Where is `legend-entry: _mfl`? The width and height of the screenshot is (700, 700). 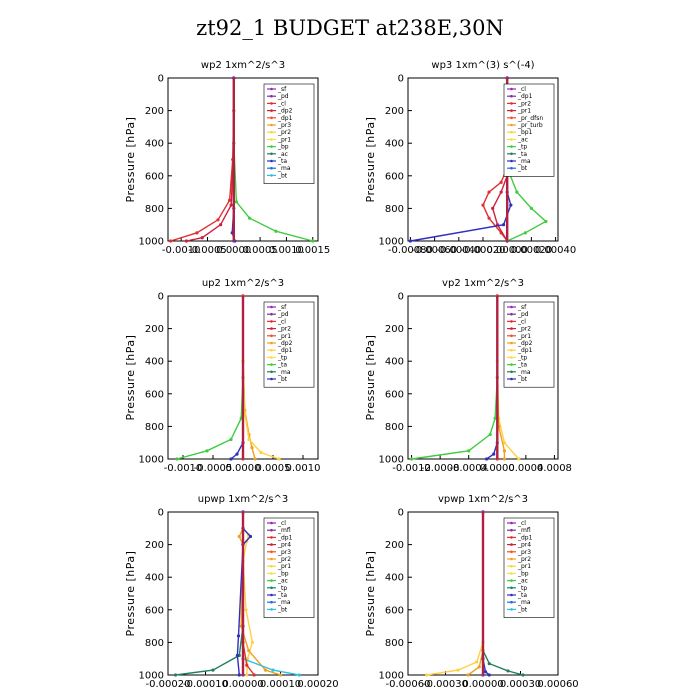
legend-entry: _mfl is located at coordinates (524, 530).